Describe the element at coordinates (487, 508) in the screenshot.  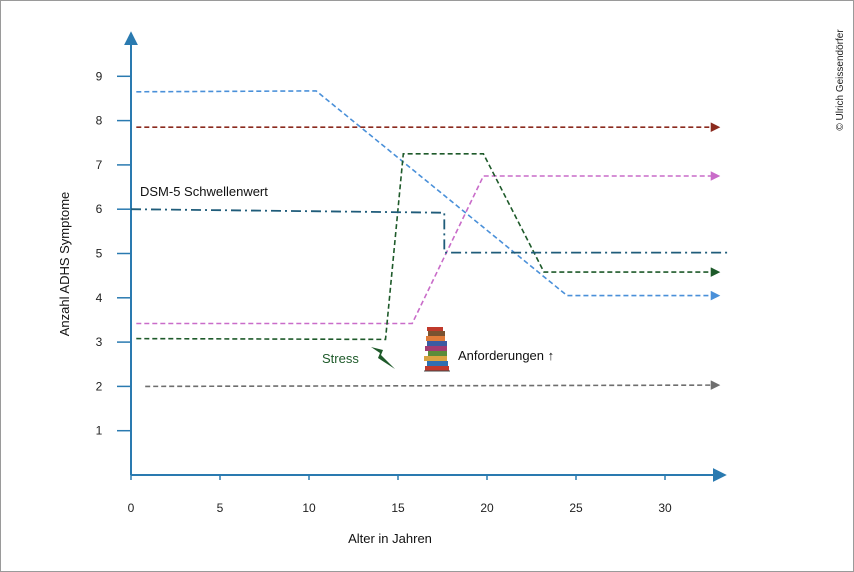
I see `x-tick-label: 20` at that location.